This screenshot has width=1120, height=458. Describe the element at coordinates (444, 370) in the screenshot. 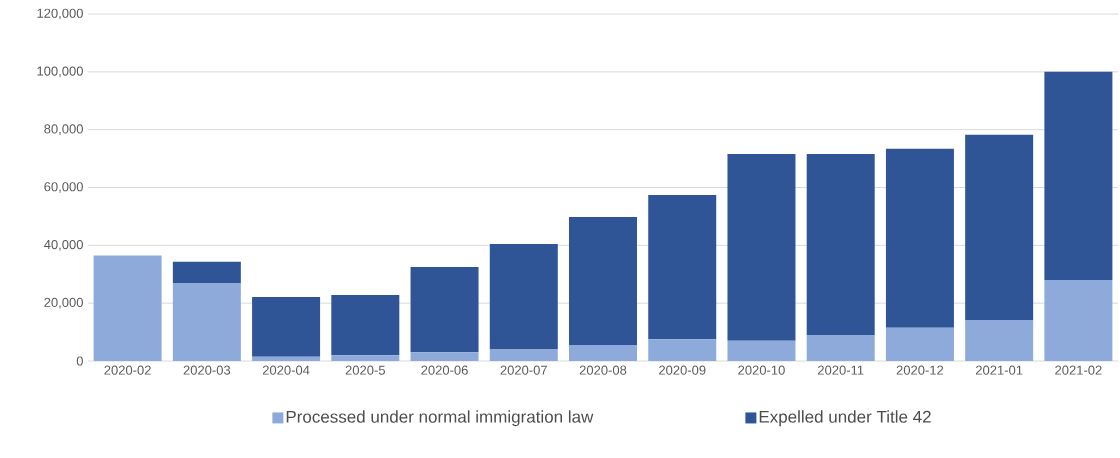

I see `x-tick-label: 2020-06` at that location.